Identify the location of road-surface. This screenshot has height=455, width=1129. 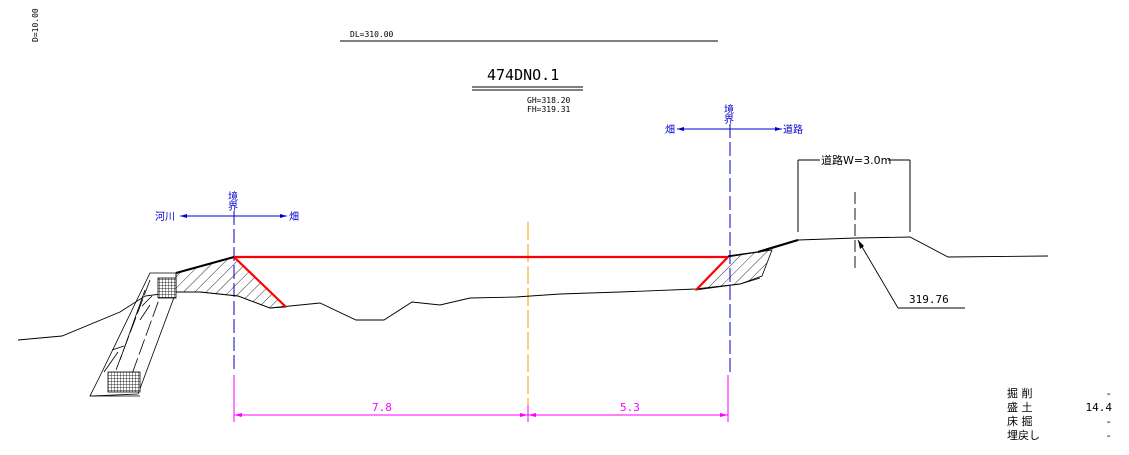
(923, 247).